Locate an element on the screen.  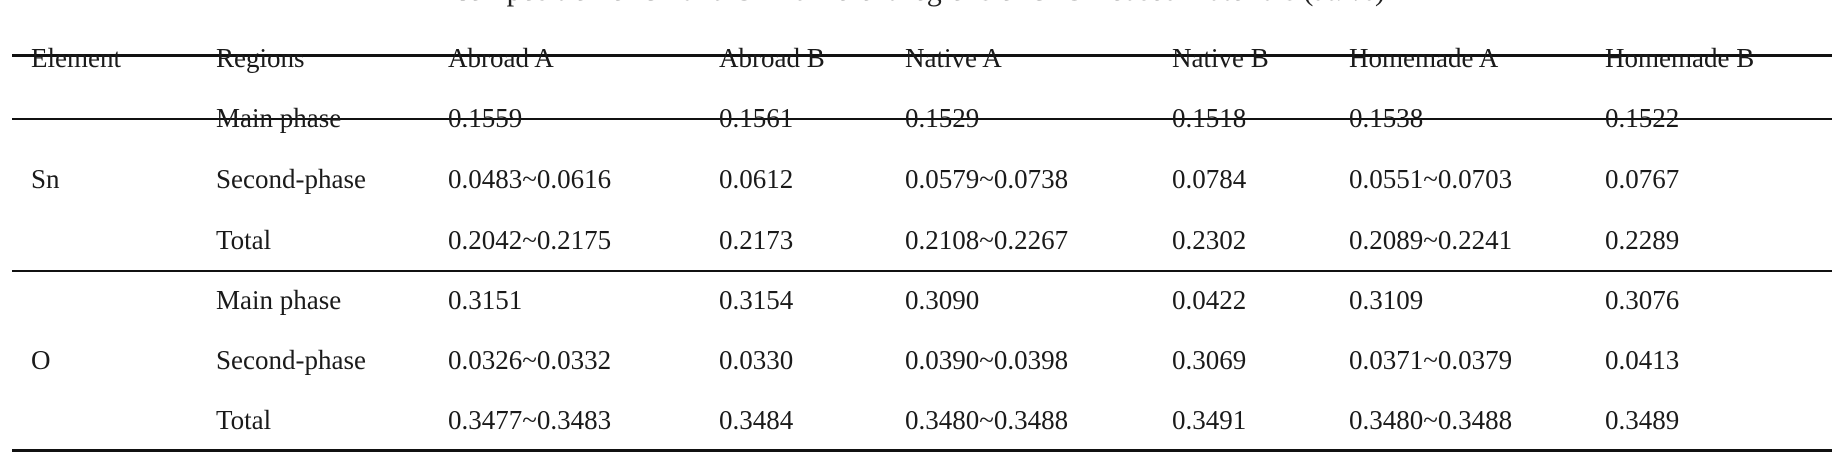
element-label-o: O is located at coordinates (41, 360).